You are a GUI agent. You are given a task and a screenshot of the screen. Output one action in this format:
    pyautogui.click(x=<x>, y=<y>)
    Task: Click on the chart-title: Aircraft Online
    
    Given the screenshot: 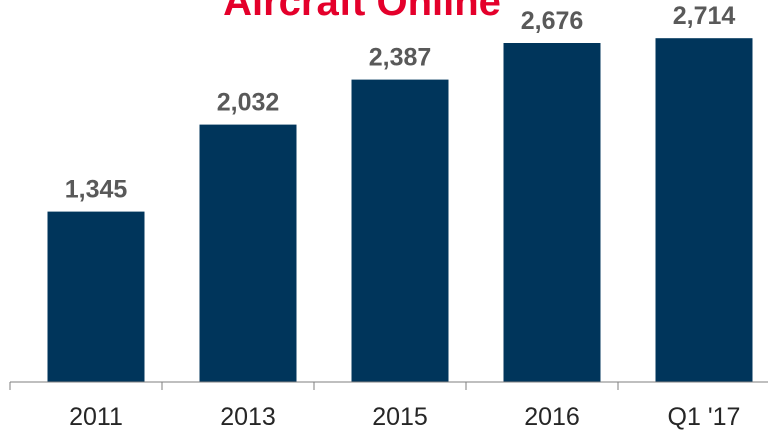 What is the action you would take?
    pyautogui.click(x=362, y=12)
    